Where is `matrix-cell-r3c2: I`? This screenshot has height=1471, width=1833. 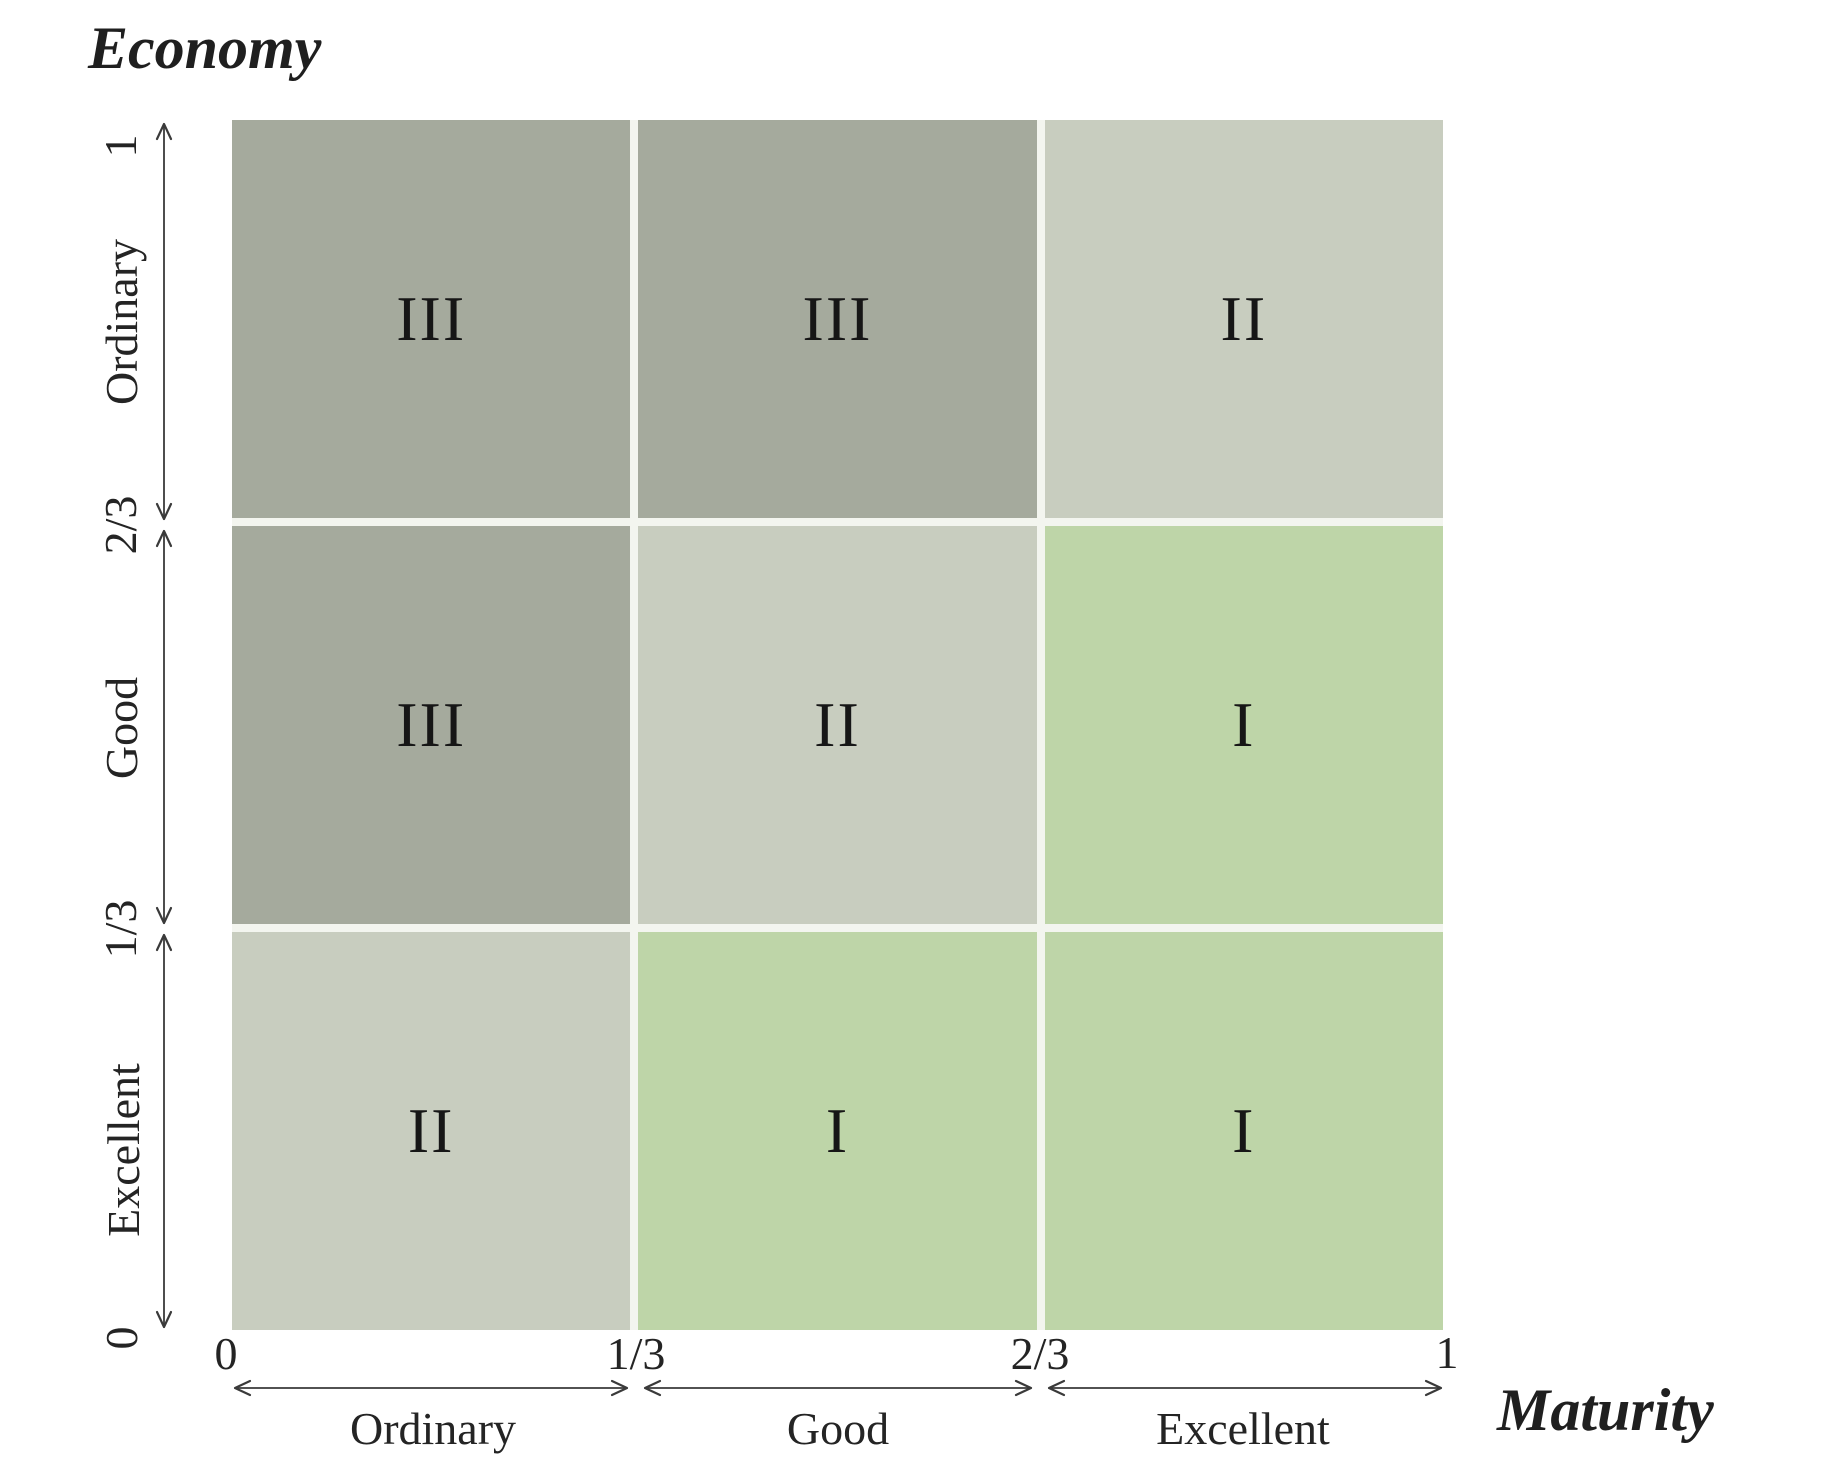
matrix-cell-r3c2: I is located at coordinates (837, 1131).